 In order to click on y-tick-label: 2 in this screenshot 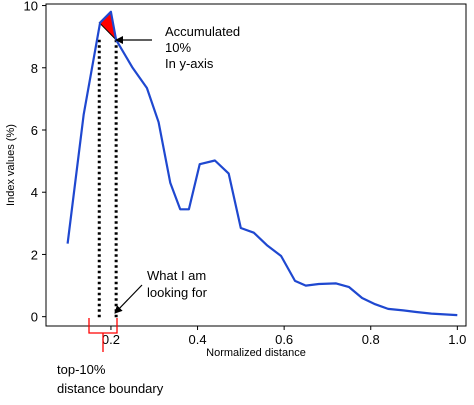, I will do `click(34, 254)`.